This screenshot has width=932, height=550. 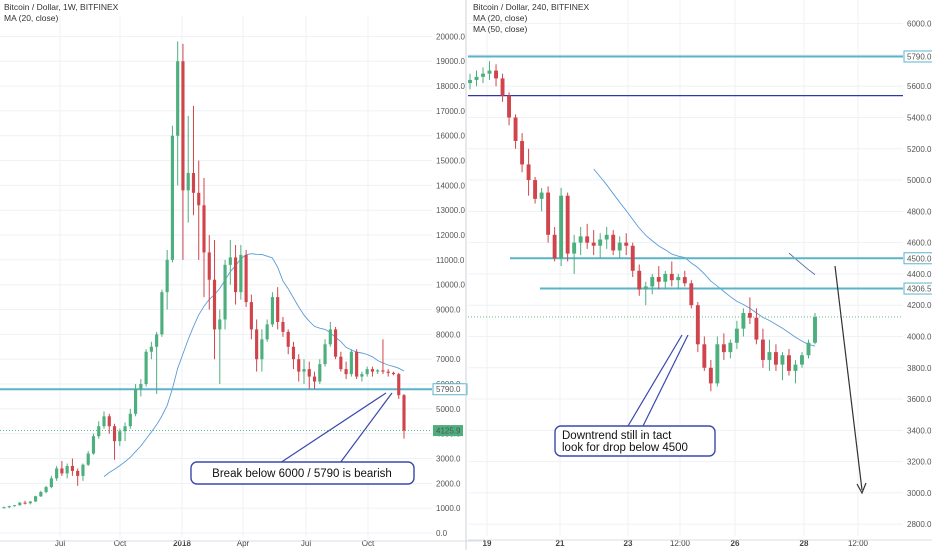 I want to click on weekly-y-tick-15: 15000.0, so click(x=450, y=161).